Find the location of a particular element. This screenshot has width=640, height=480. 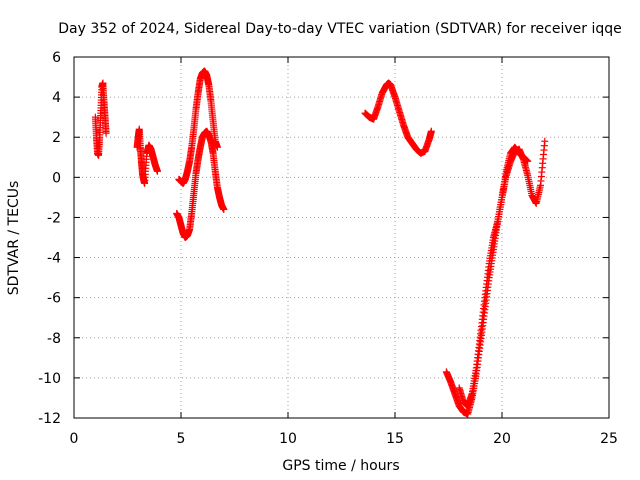

y-tick-label: 6 is located at coordinates (56, 58).